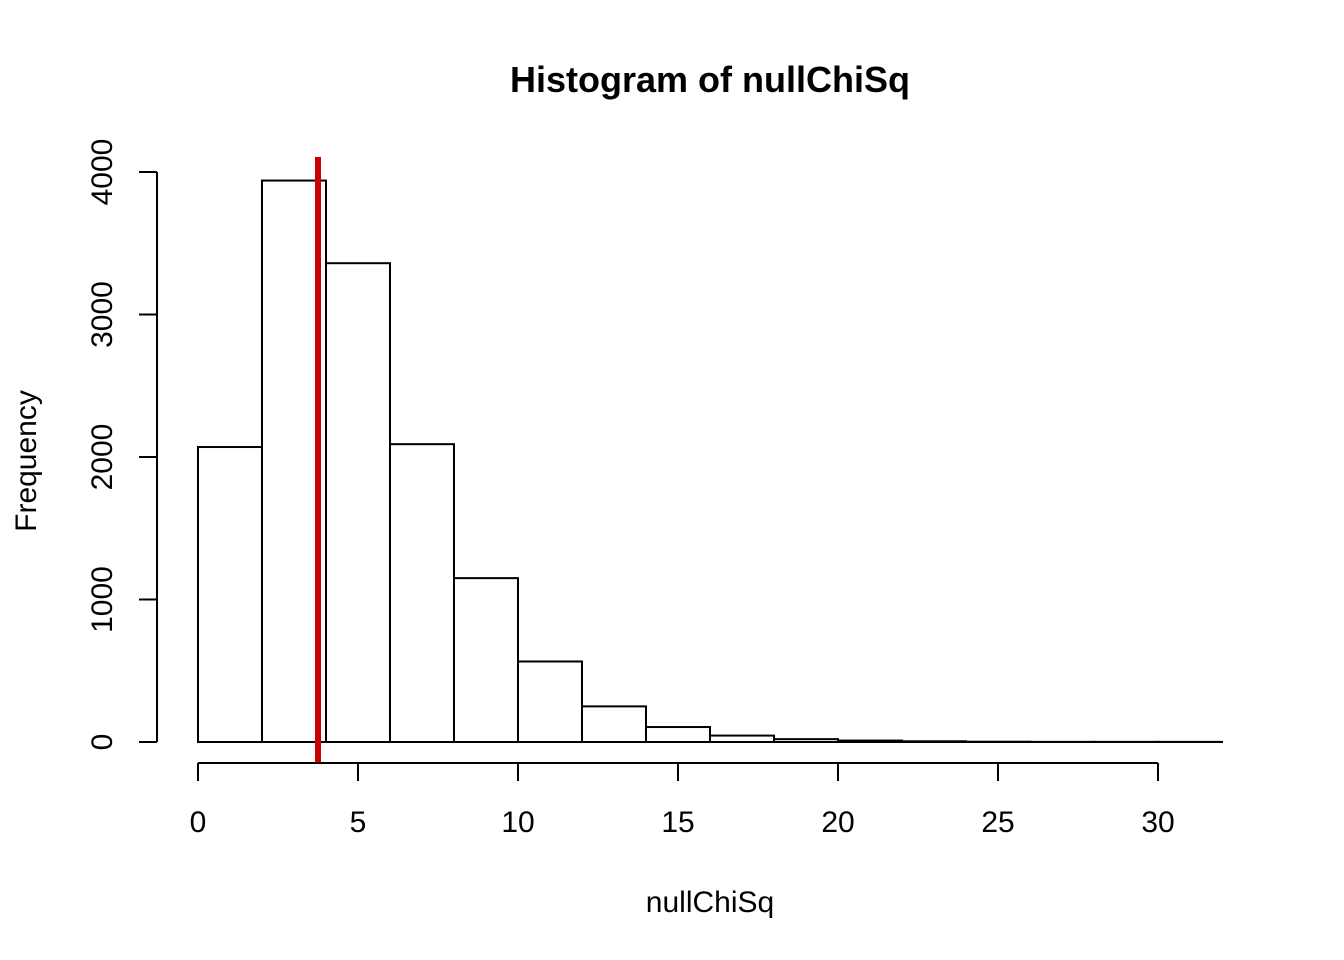 Image resolution: width=1344 pixels, height=960 pixels. Describe the element at coordinates (102, 457) in the screenshot. I see `y-tick-label: 2000` at that location.